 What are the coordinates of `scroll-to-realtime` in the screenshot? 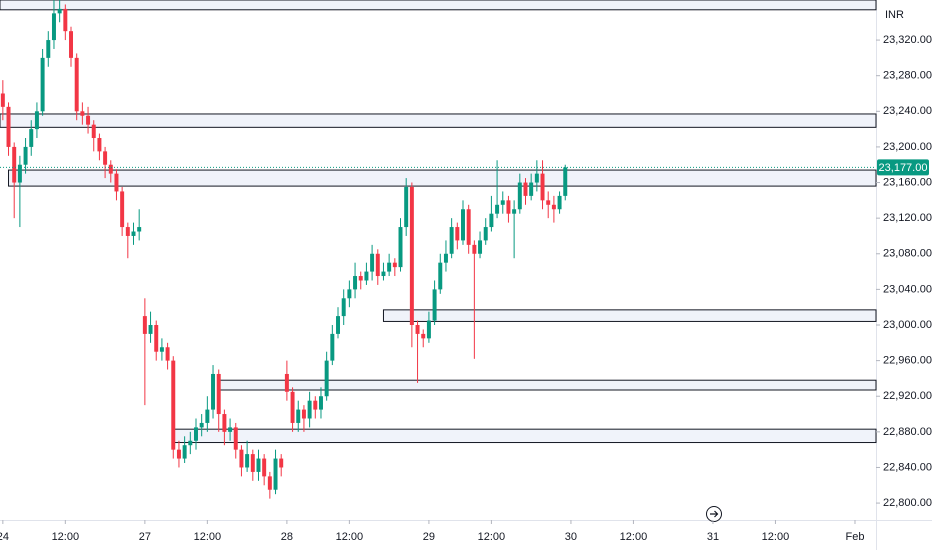 It's located at (714, 514).